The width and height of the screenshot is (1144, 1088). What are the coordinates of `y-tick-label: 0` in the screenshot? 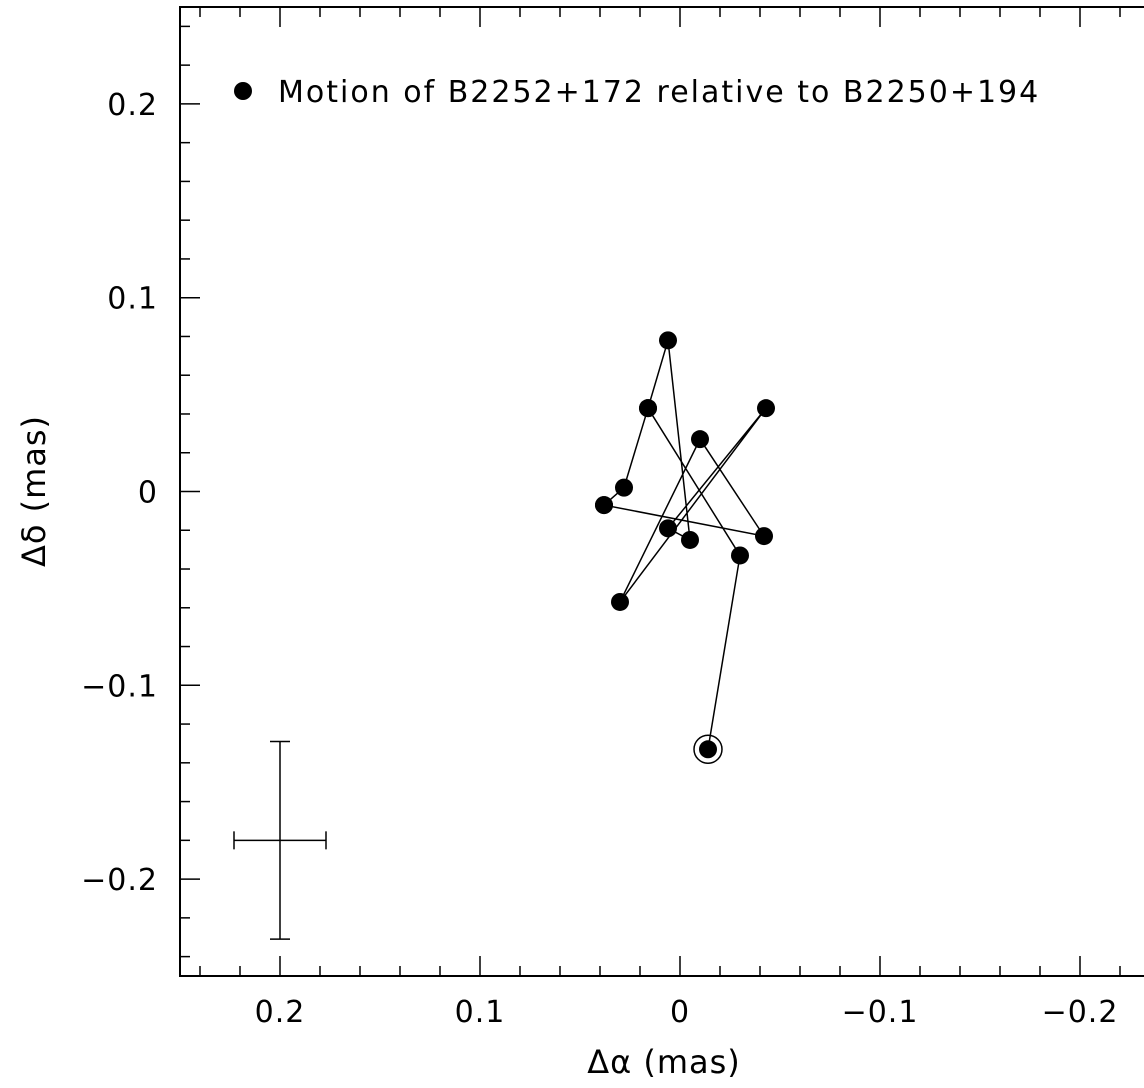 It's located at (148, 493).